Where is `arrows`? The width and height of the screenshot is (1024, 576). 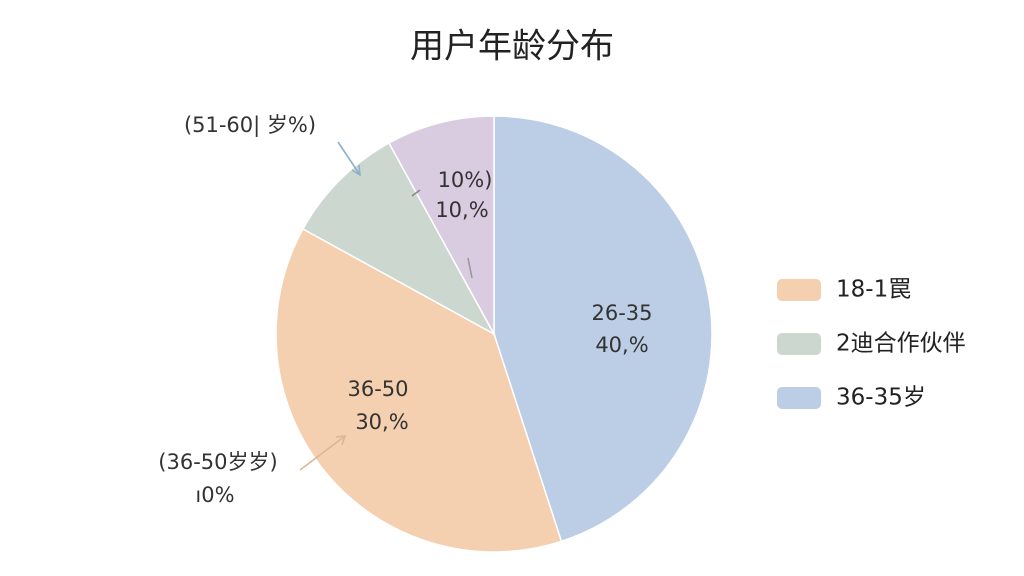
arrows is located at coordinates (386, 306).